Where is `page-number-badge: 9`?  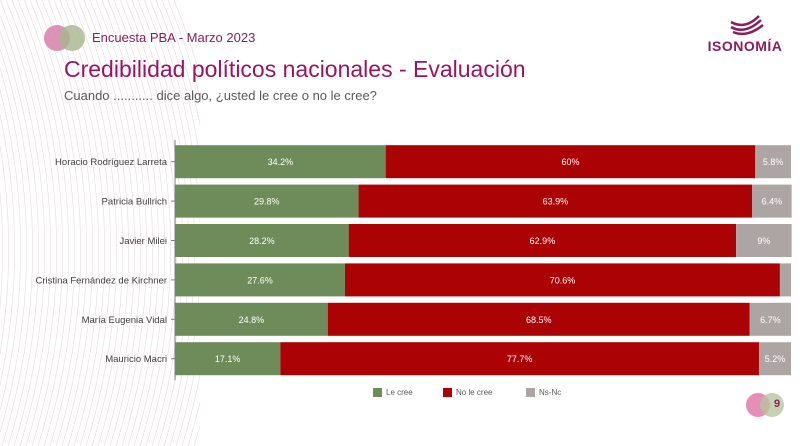 page-number-badge: 9 is located at coordinates (766, 406).